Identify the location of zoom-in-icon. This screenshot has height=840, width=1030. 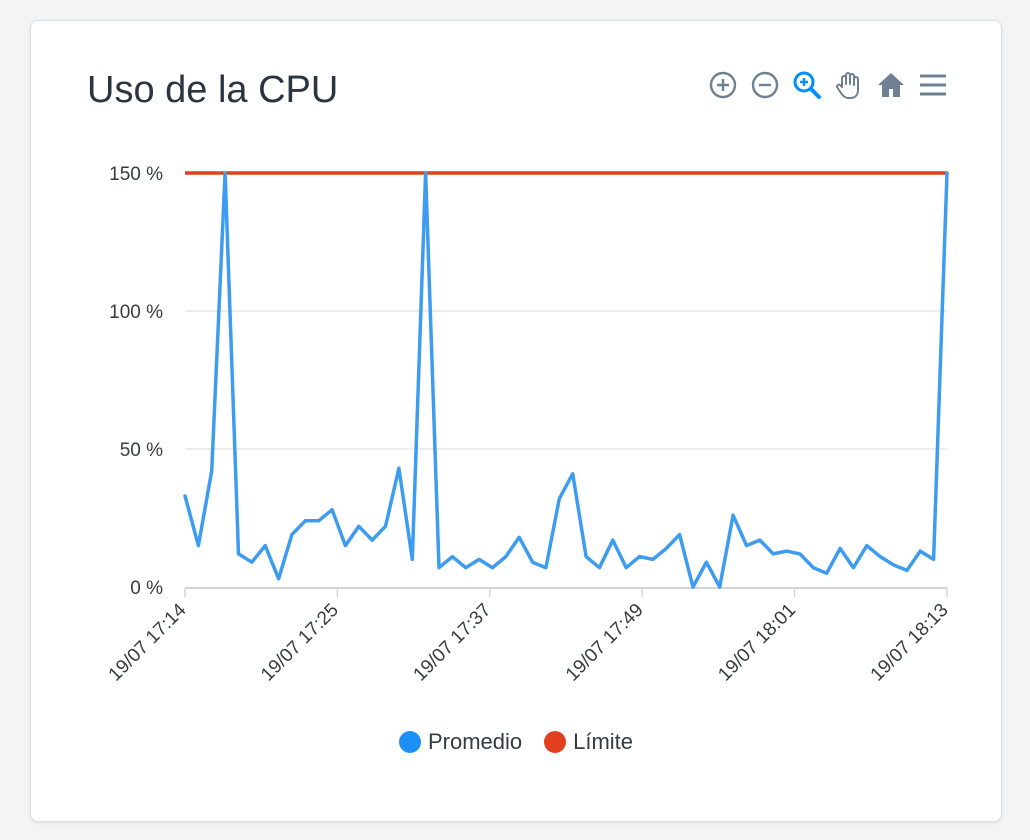
(723, 85).